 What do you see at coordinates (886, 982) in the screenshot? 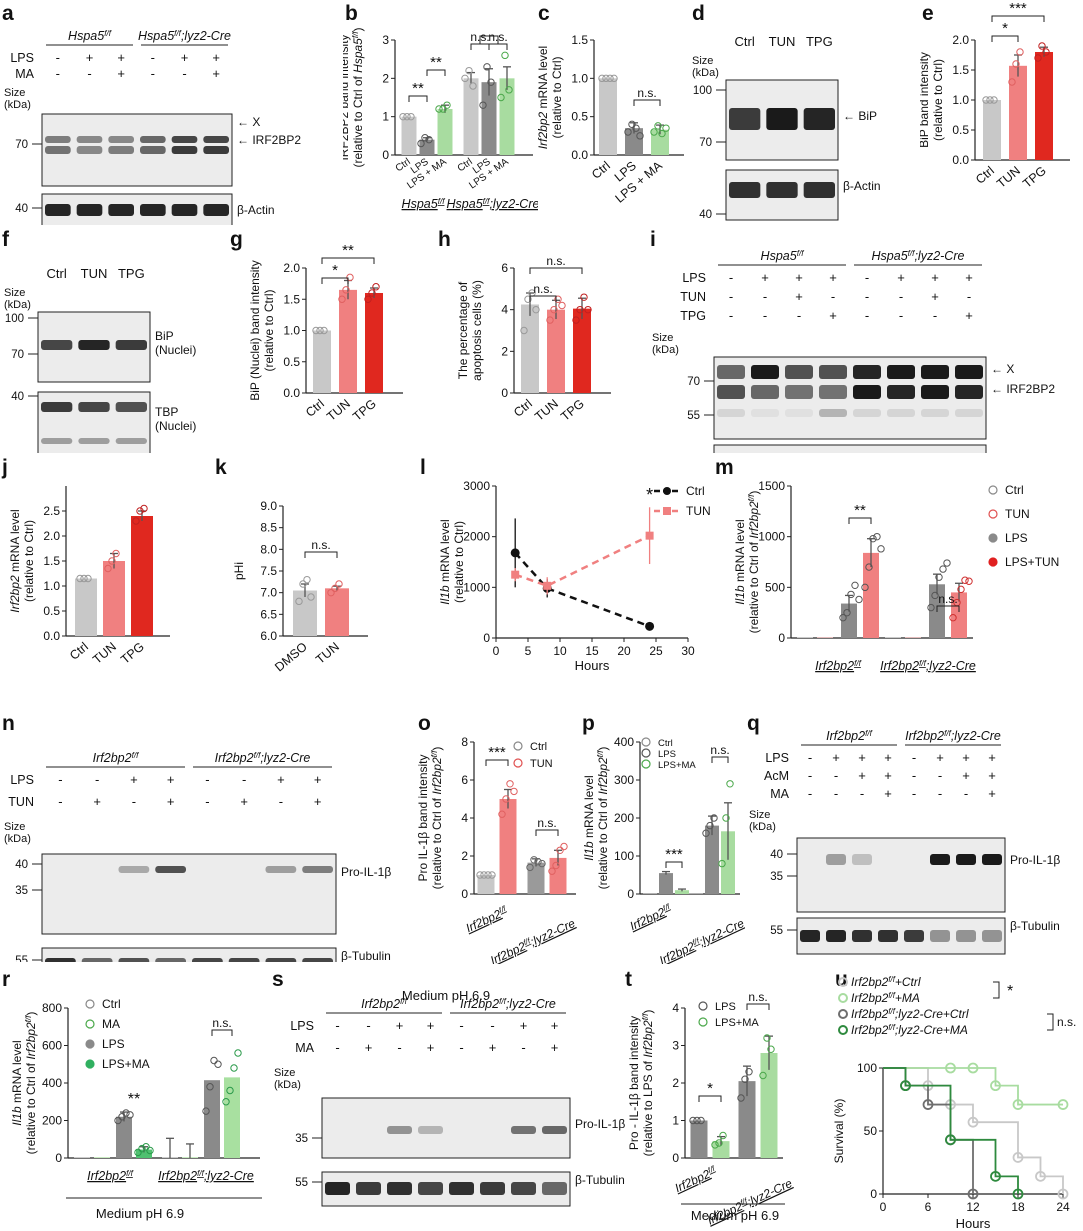
I see `legend-label: Irf2bp2f/f+Ctrl` at bounding box center [886, 982].